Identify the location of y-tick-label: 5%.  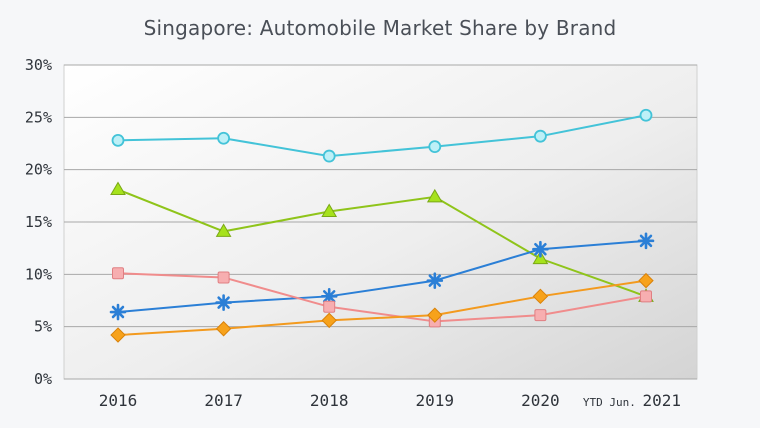
(43, 327).